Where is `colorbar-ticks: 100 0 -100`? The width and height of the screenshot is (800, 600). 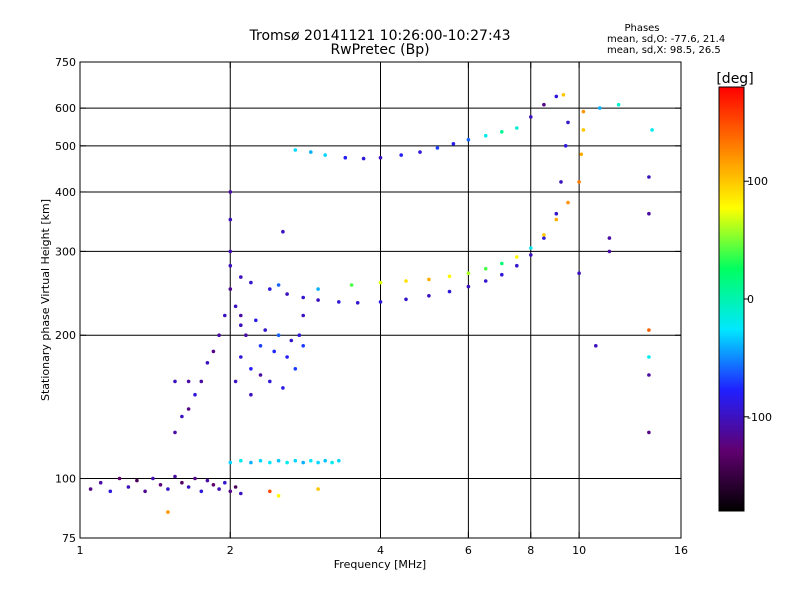 colorbar-ticks: 100 0 -100 is located at coordinates (758, 299).